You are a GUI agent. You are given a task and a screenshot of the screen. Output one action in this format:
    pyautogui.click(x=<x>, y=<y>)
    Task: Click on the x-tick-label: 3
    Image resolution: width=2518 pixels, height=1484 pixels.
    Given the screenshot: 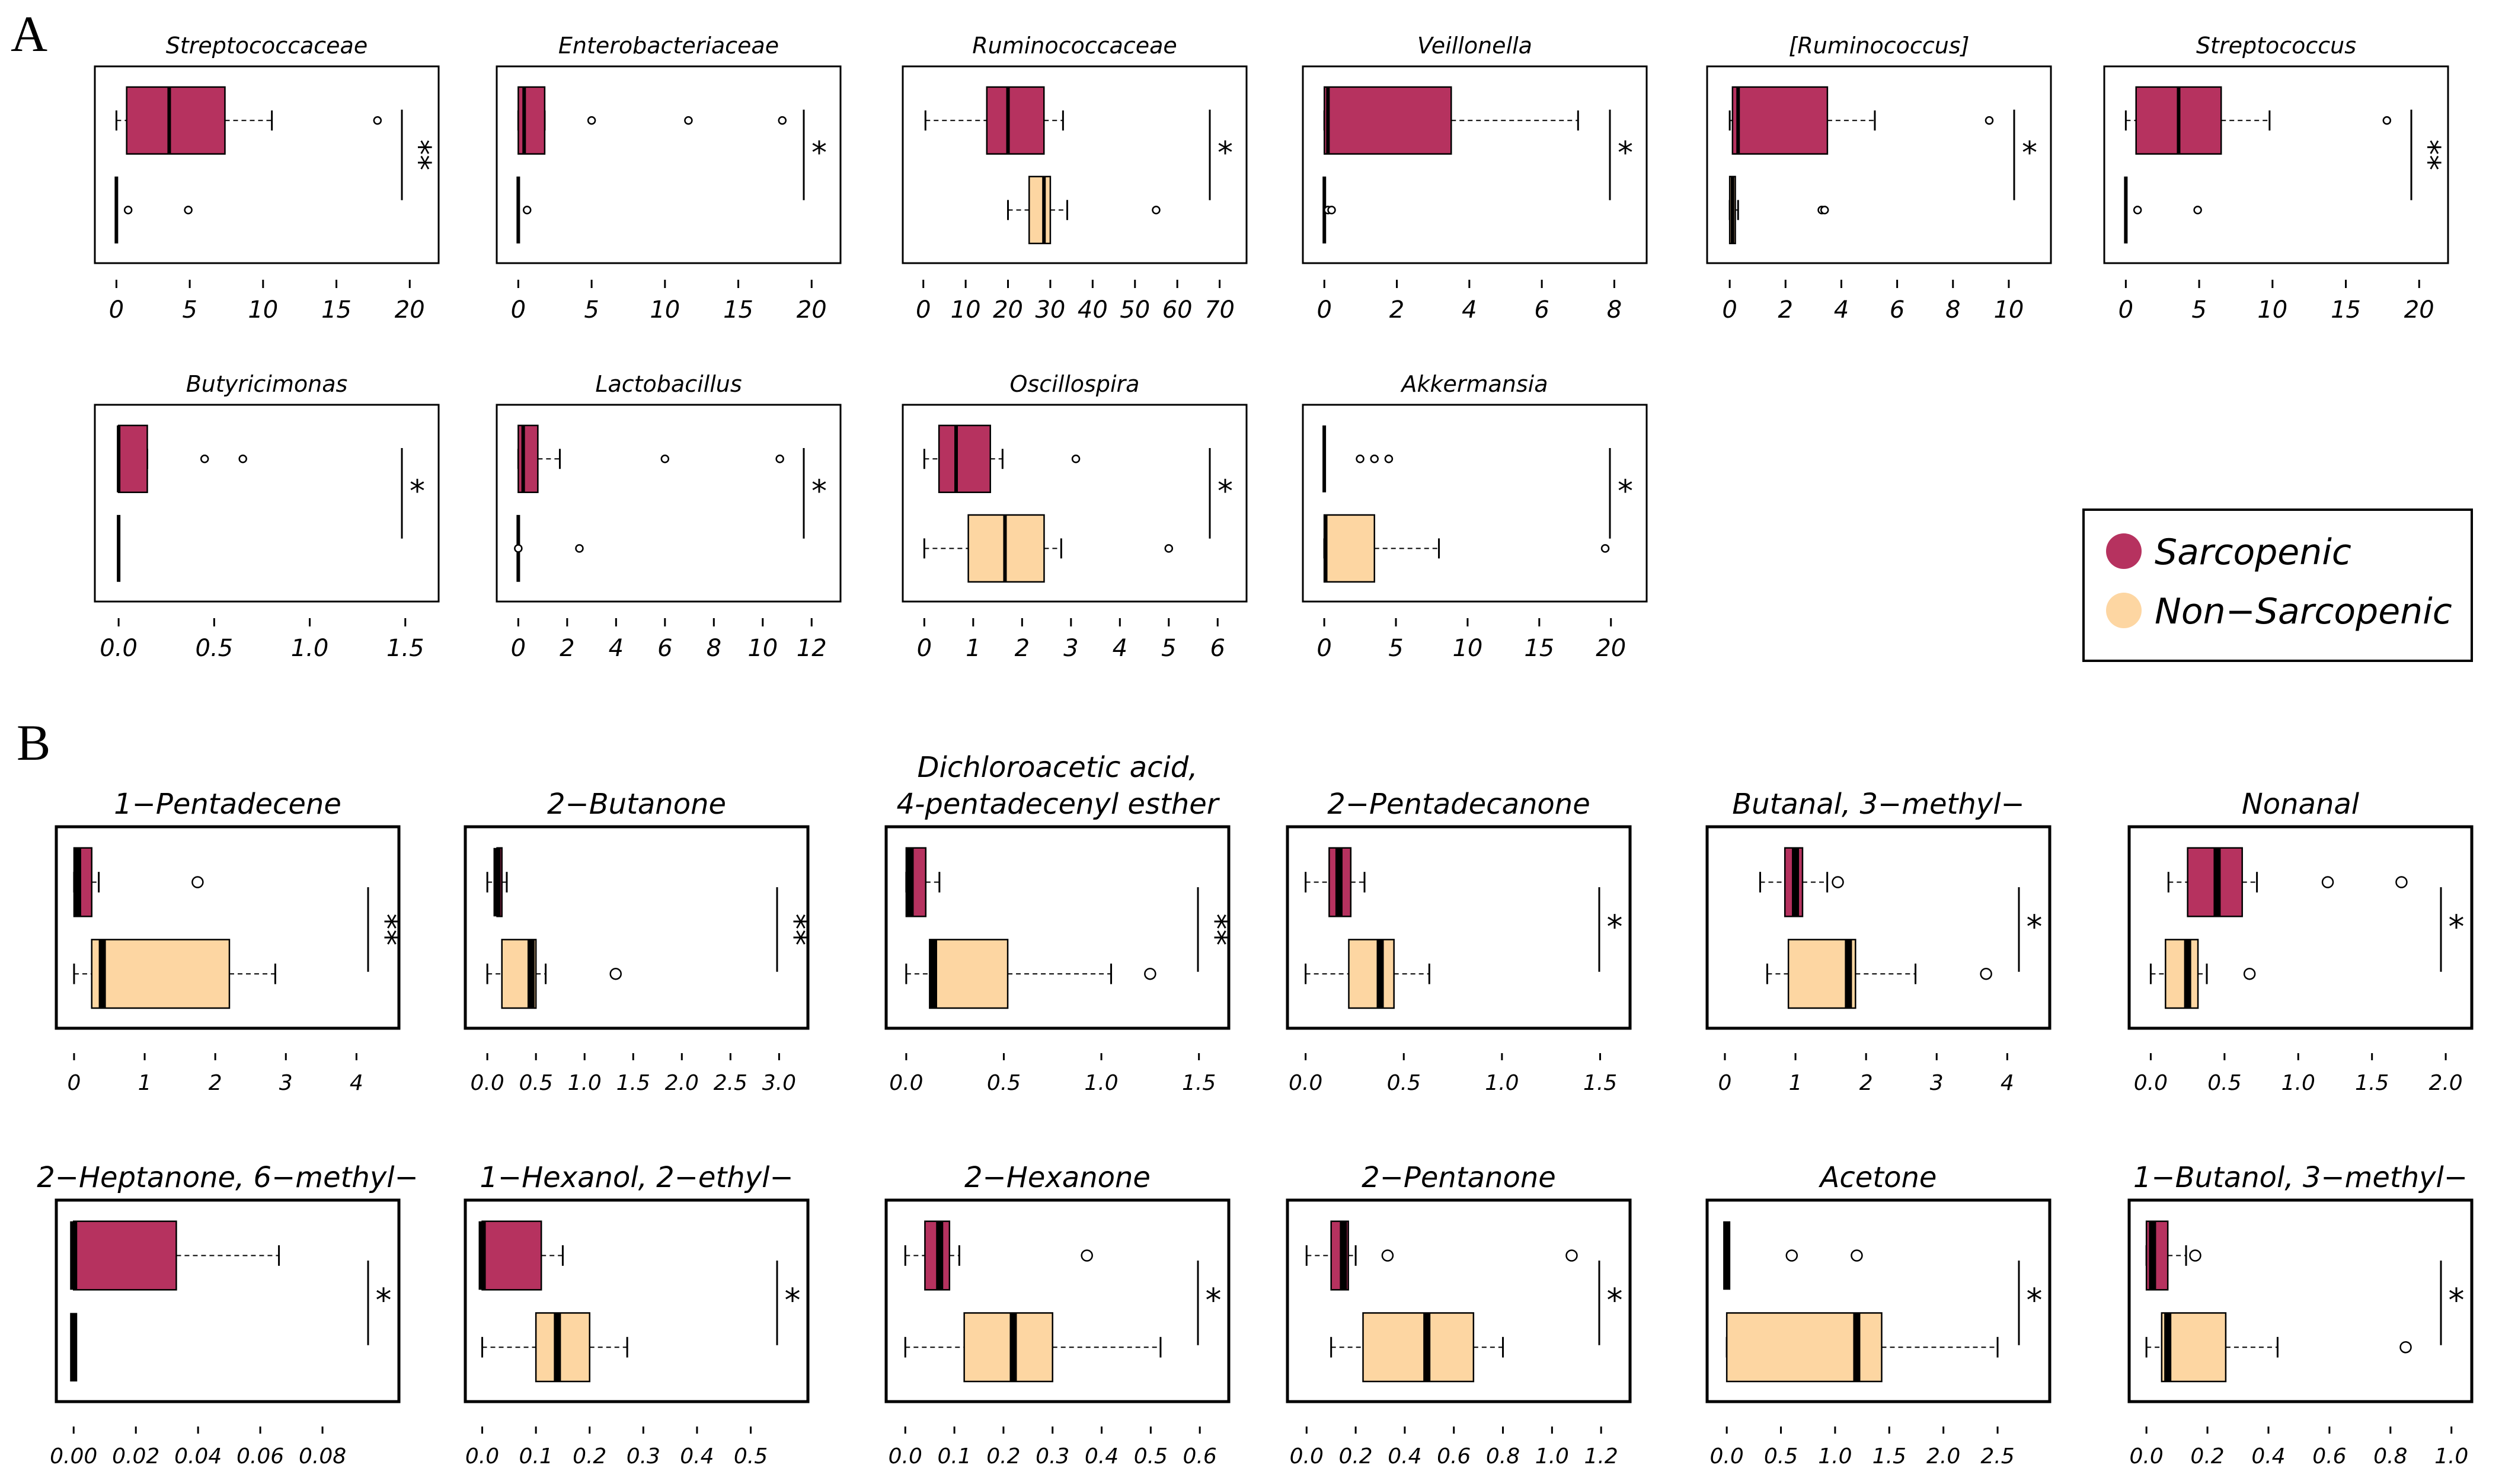 What is the action you would take?
    pyautogui.click(x=1070, y=649)
    